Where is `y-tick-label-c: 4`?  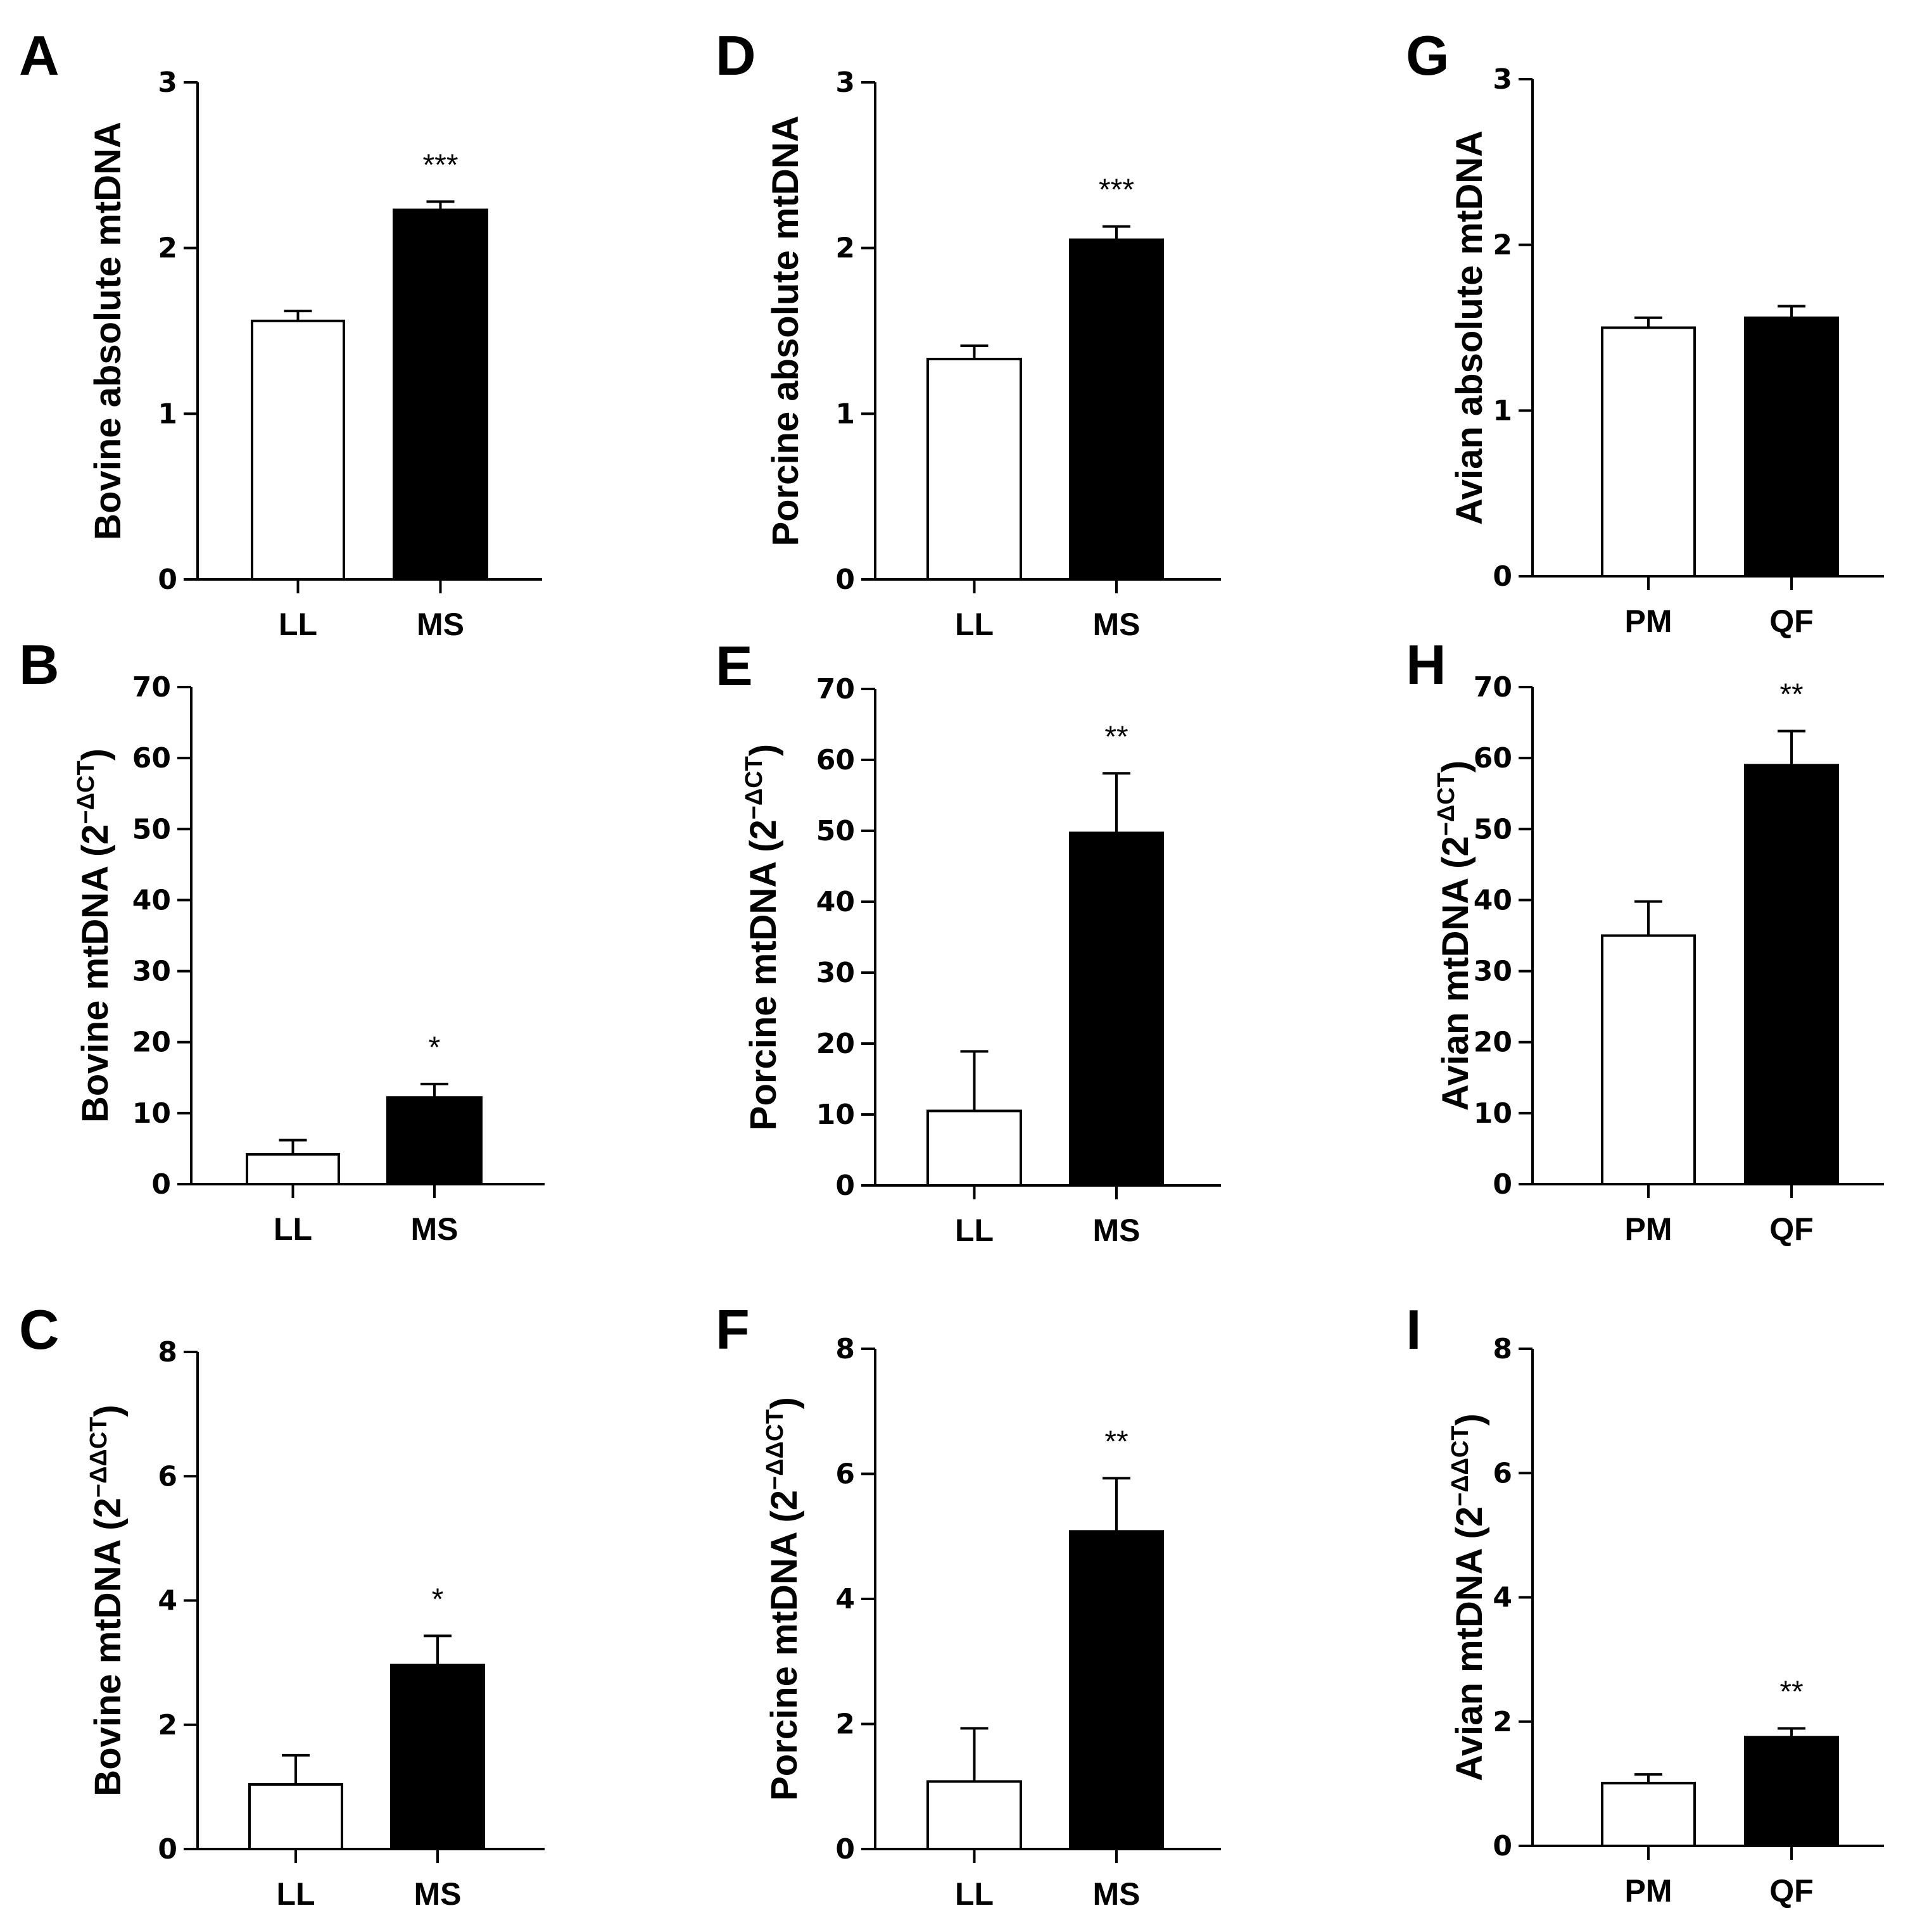
y-tick-label-c: 4 is located at coordinates (167, 1601).